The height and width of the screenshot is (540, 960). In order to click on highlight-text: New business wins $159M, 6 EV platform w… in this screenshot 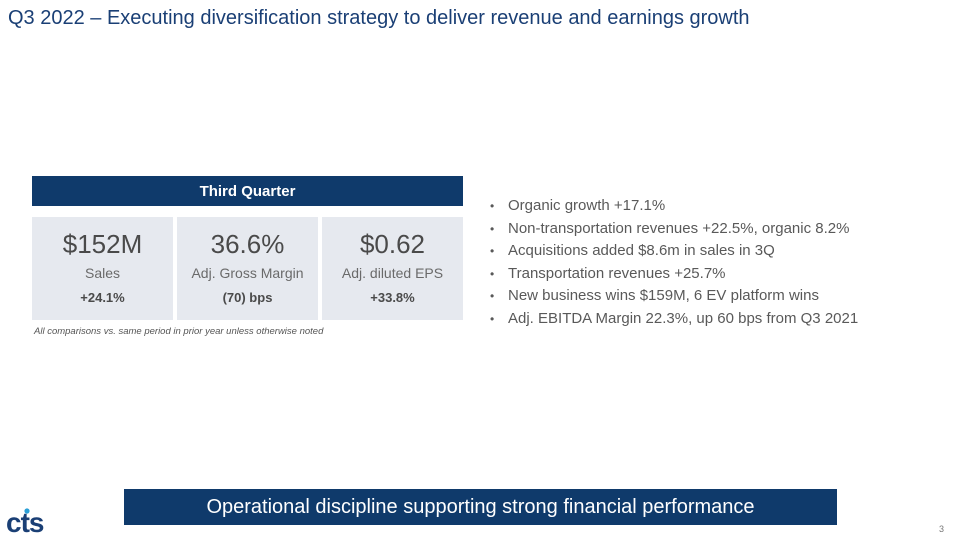, I will do `click(663, 295)`.